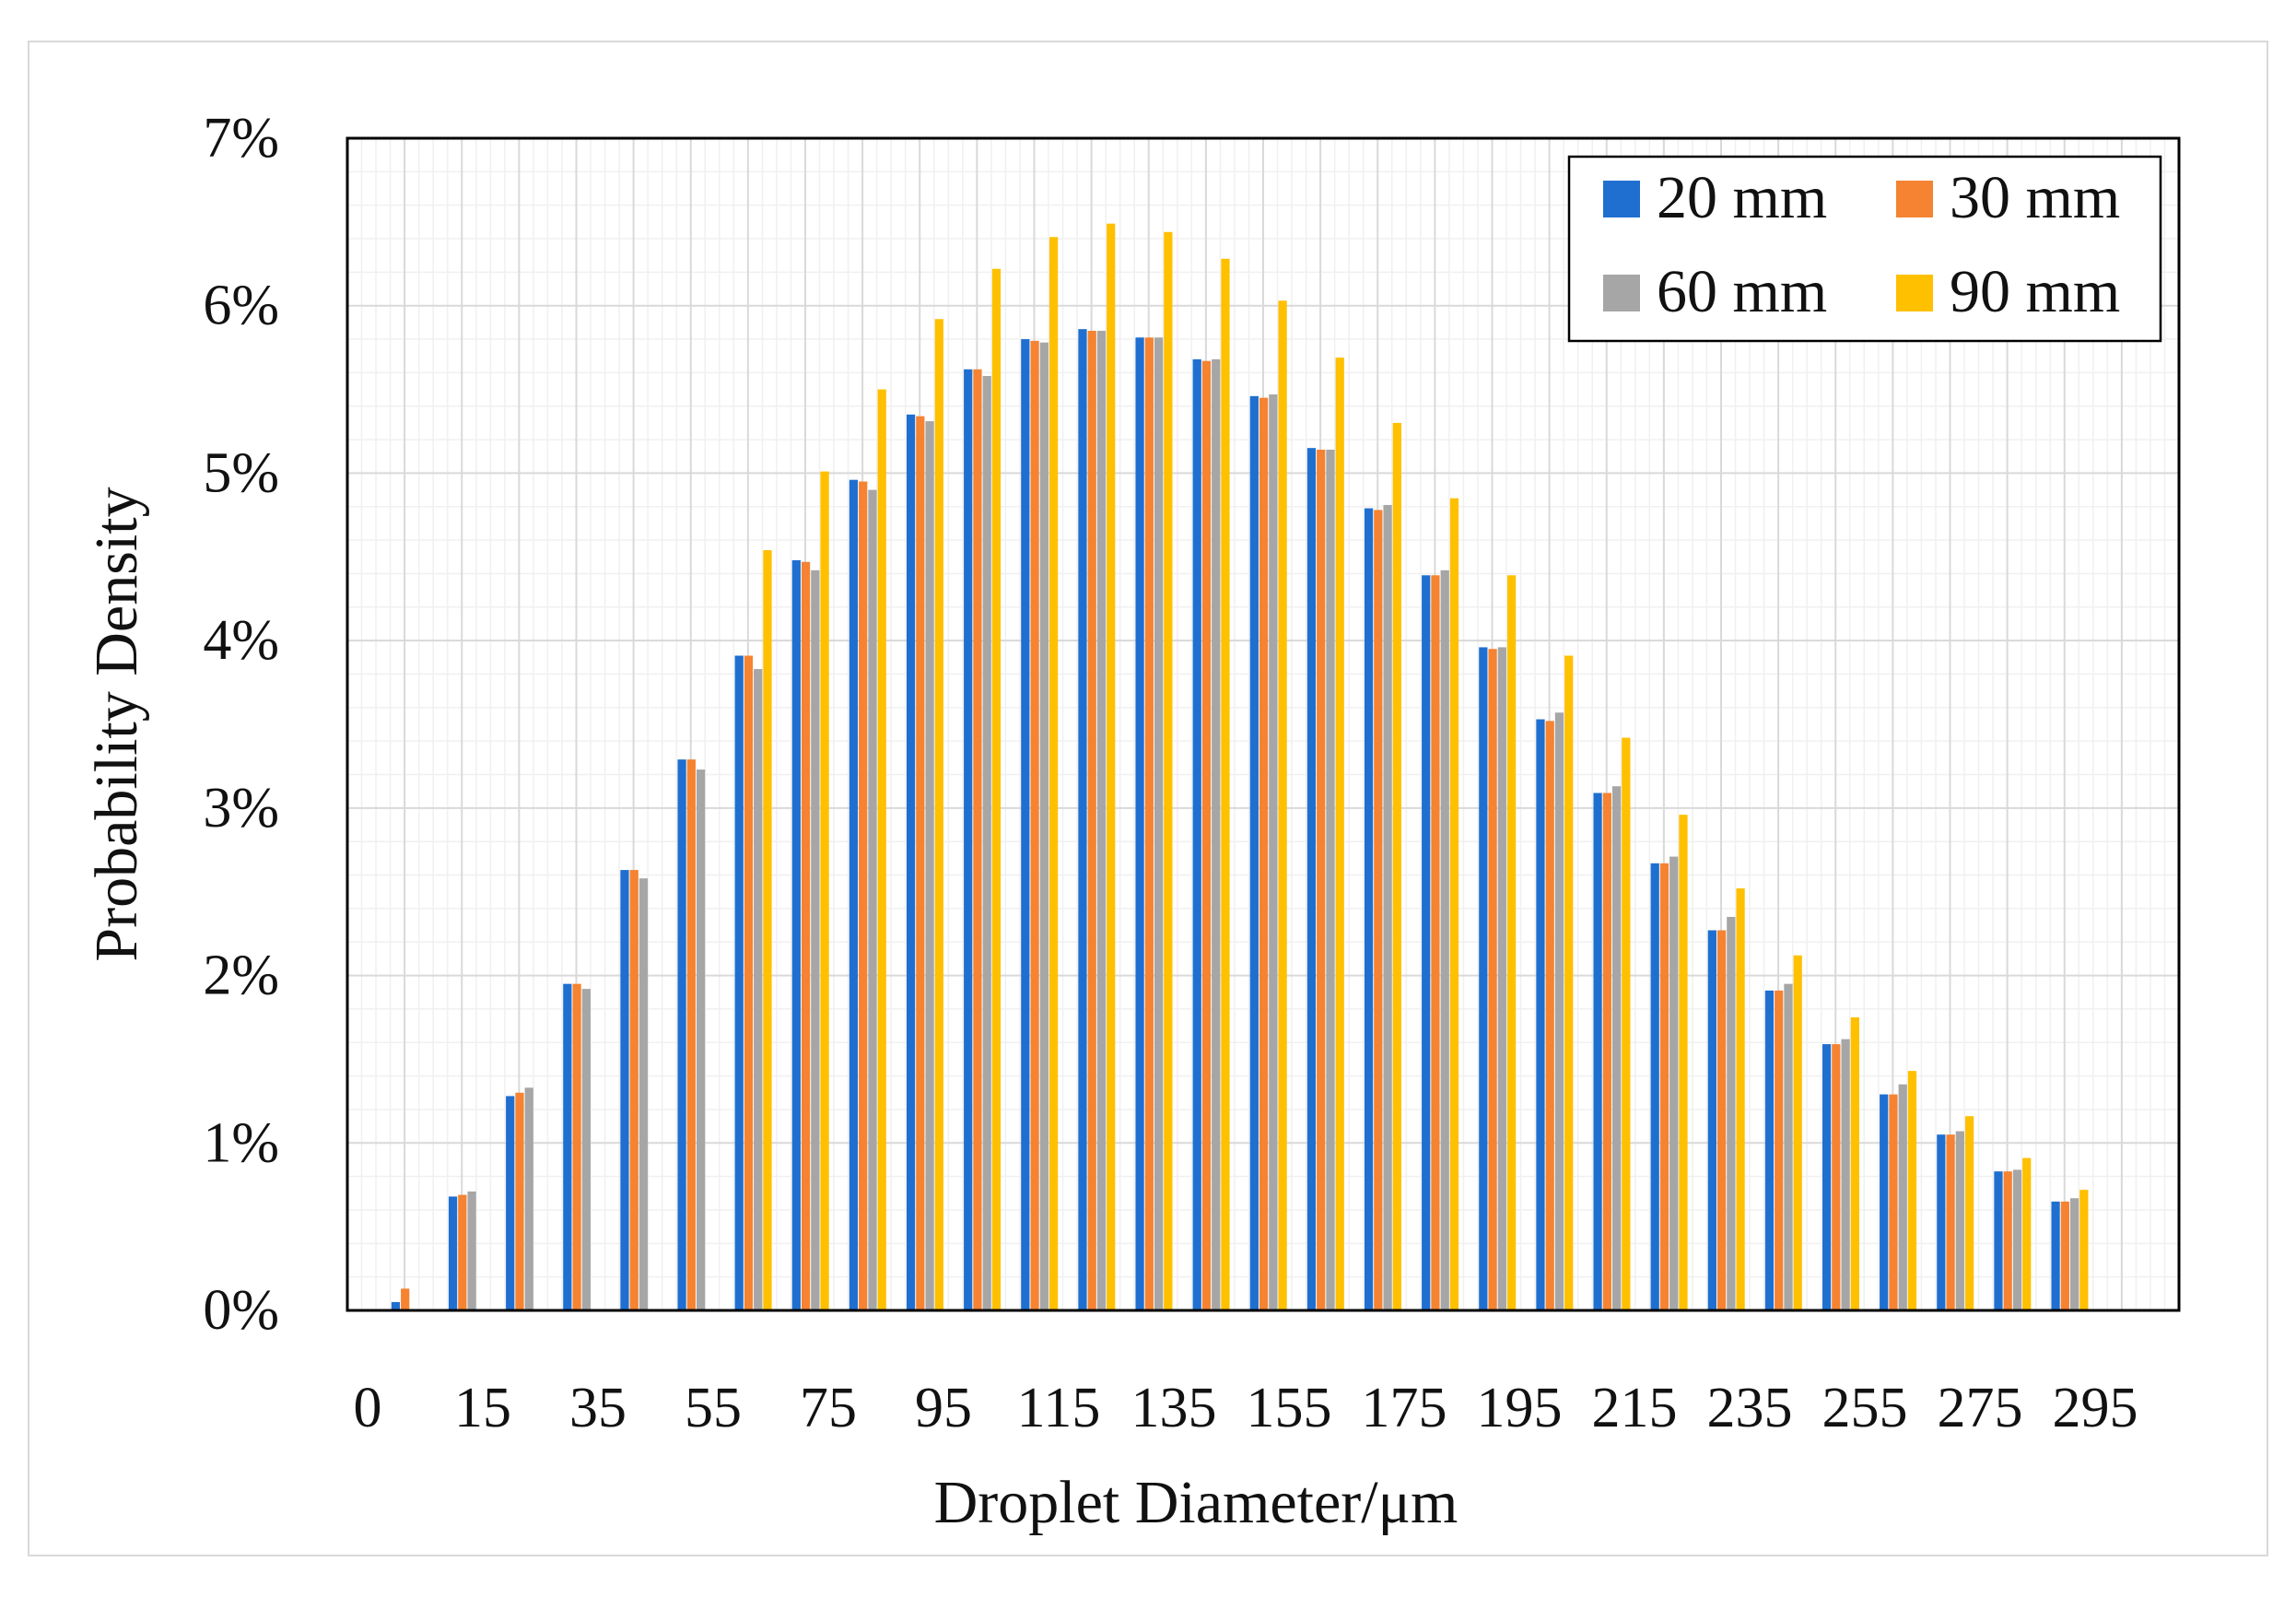  I want to click on y-tick-labels: 0% 1% 2% 3% 4% 5% 6% 7%, so click(241, 724).